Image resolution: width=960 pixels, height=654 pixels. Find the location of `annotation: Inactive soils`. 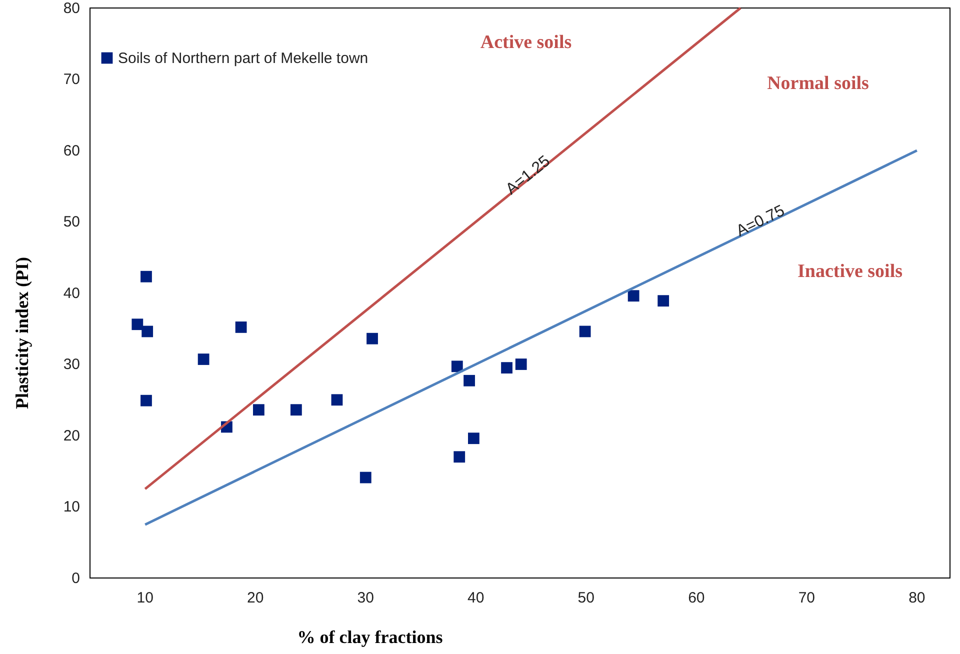

annotation: Inactive soils is located at coordinates (850, 271).